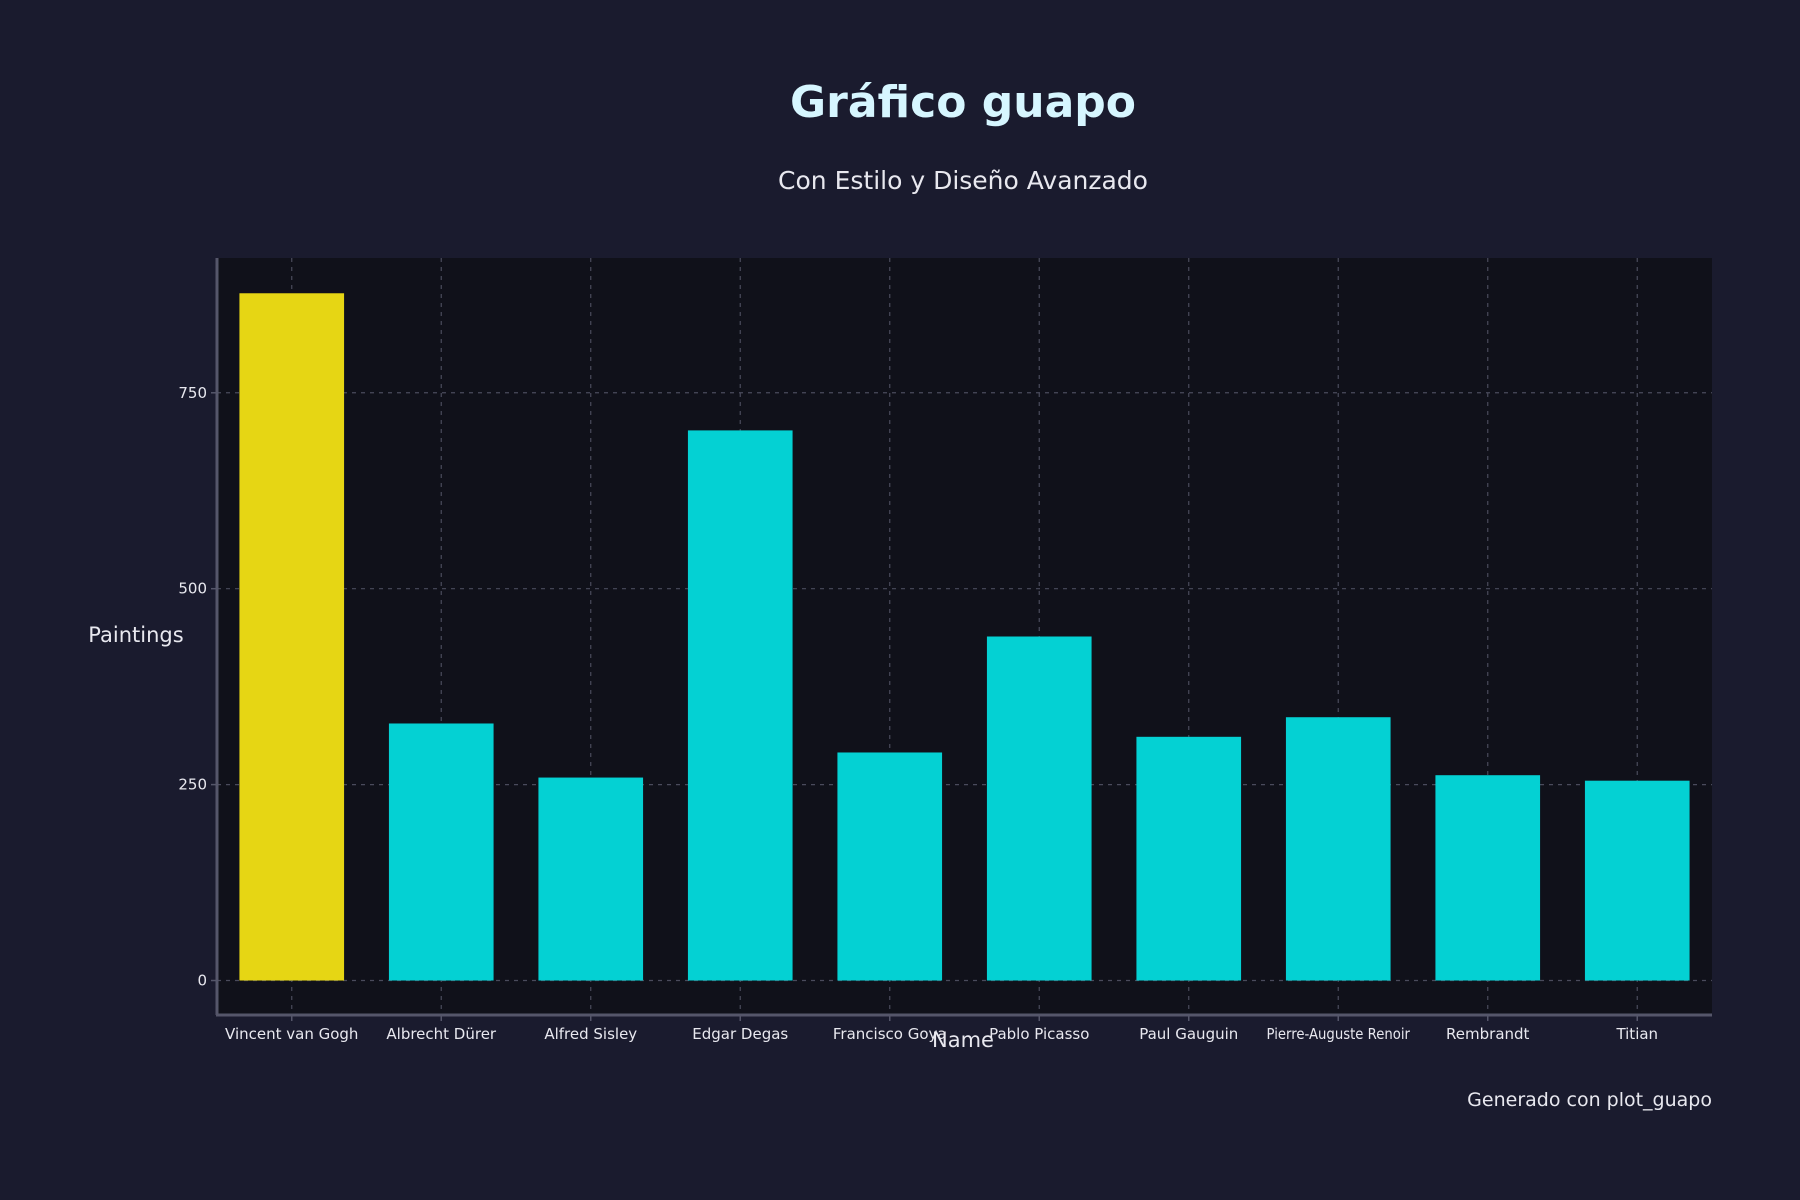  Describe the element at coordinates (590, 1034) in the screenshot. I see `x-tick-label: Alfred Sisley` at that location.